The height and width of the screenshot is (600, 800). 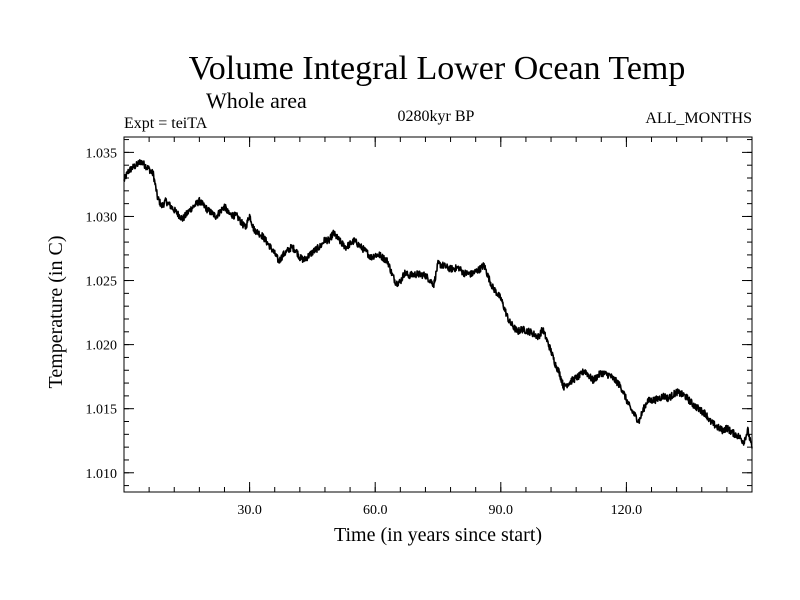 What do you see at coordinates (437, 68) in the screenshot?
I see `chart-title: Volume Integral Lower Ocean Temp` at bounding box center [437, 68].